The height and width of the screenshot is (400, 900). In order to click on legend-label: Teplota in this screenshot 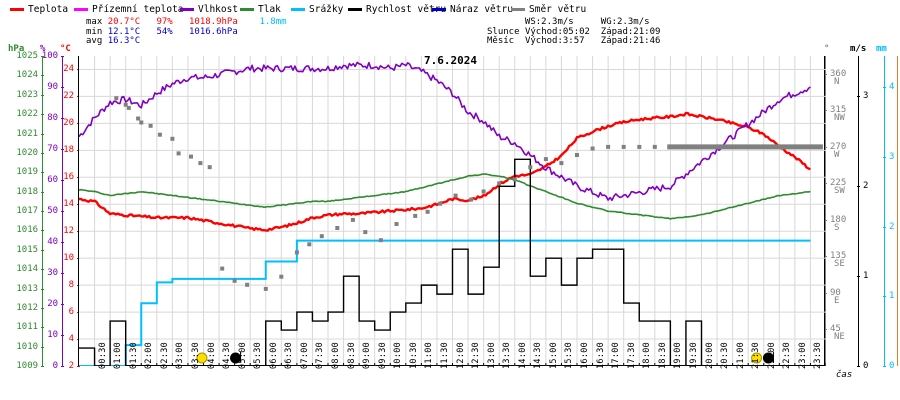, I will do `click(48, 9)`.